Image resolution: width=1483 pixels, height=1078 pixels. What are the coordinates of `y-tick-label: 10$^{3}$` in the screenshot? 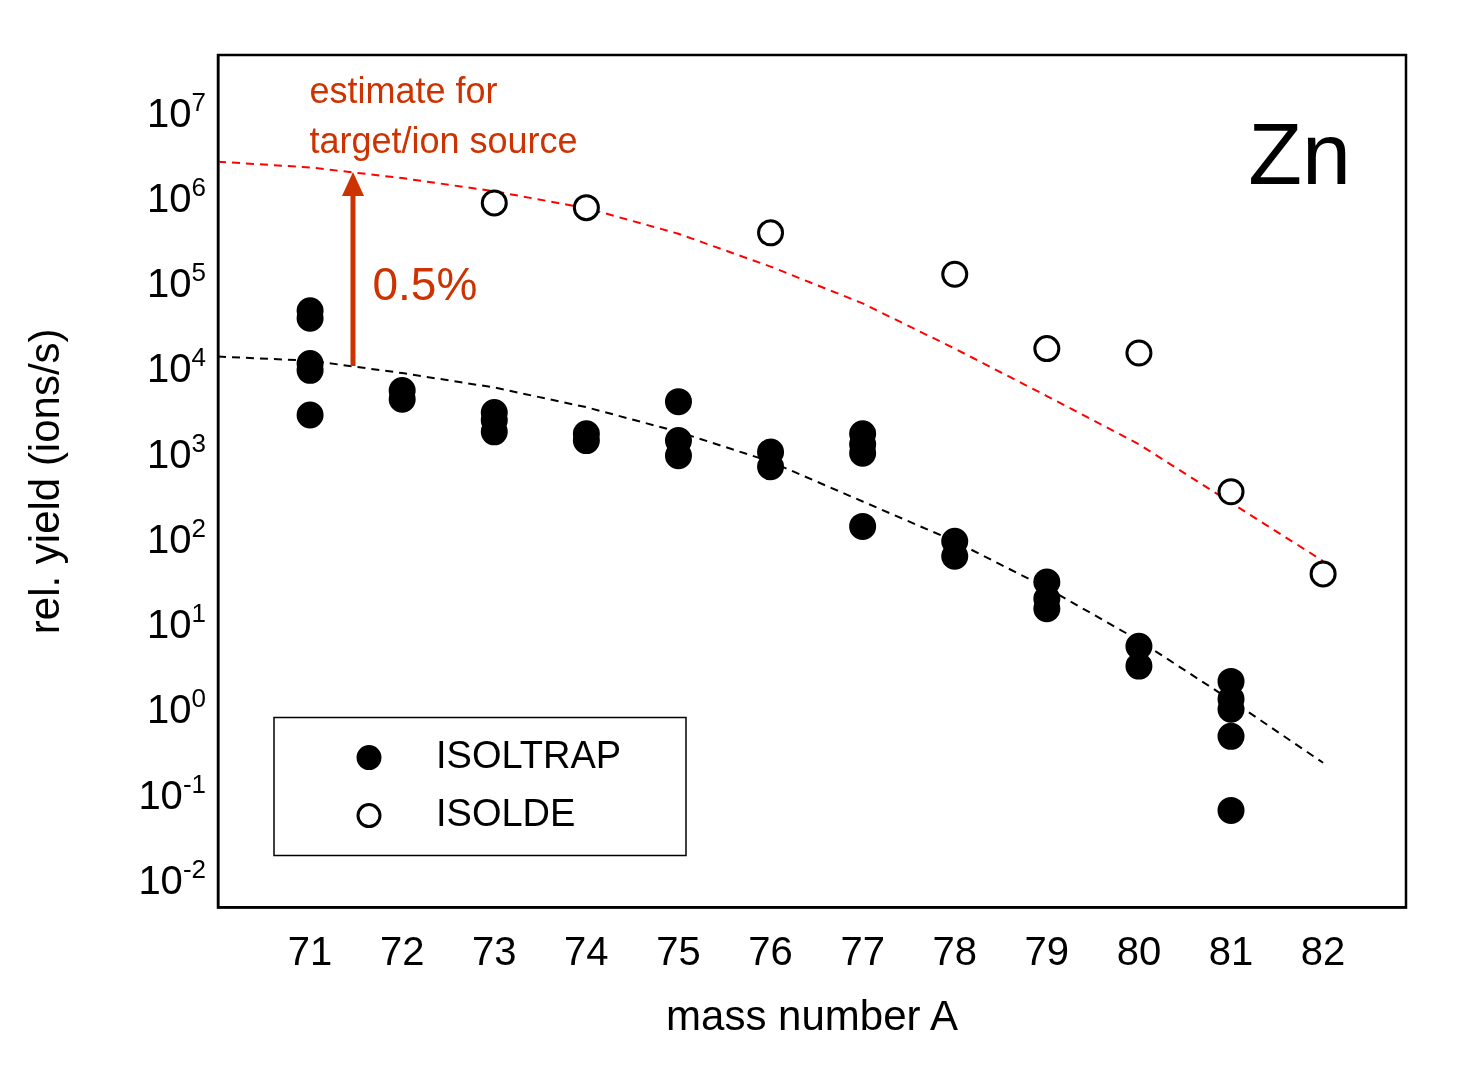 It's located at (176, 452).